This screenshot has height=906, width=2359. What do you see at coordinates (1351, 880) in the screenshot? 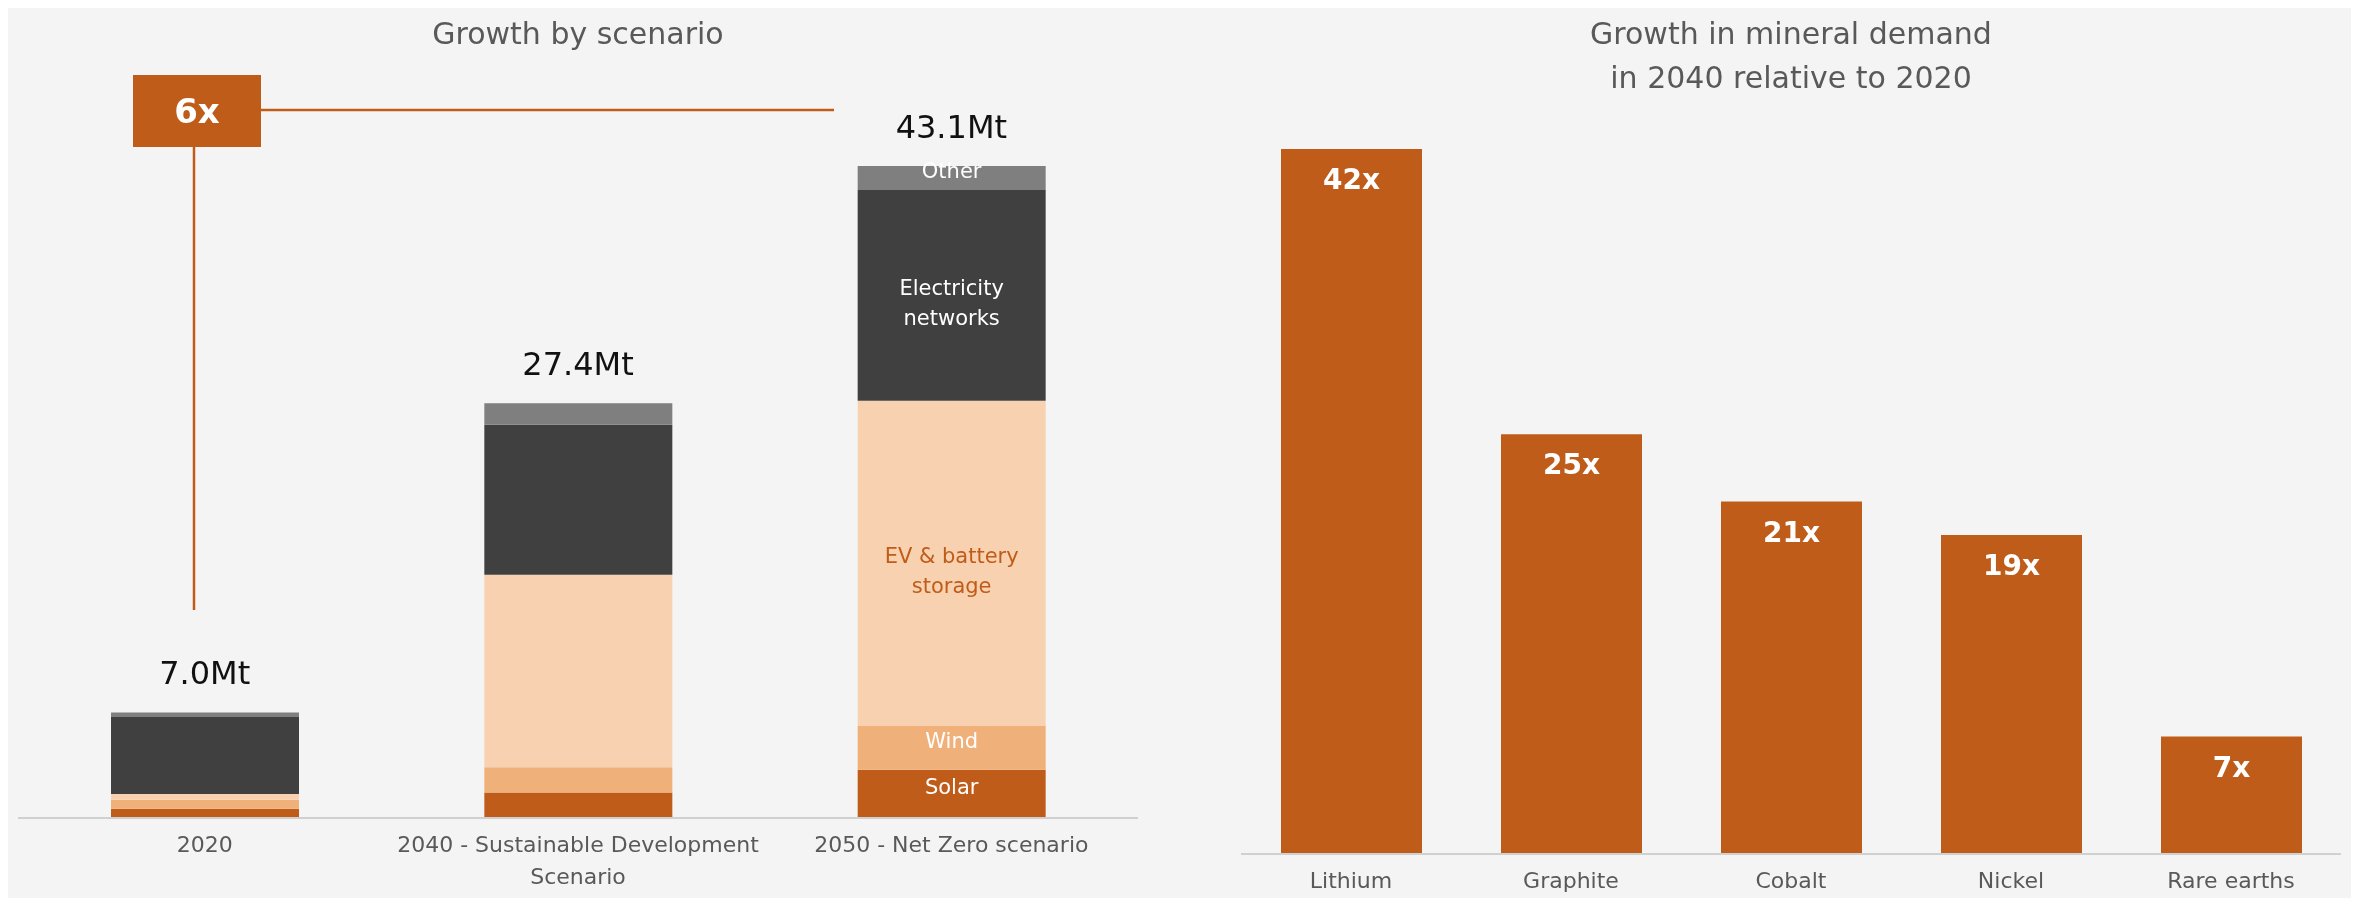
I see `x-tick-label: Lithium` at bounding box center [1351, 880].